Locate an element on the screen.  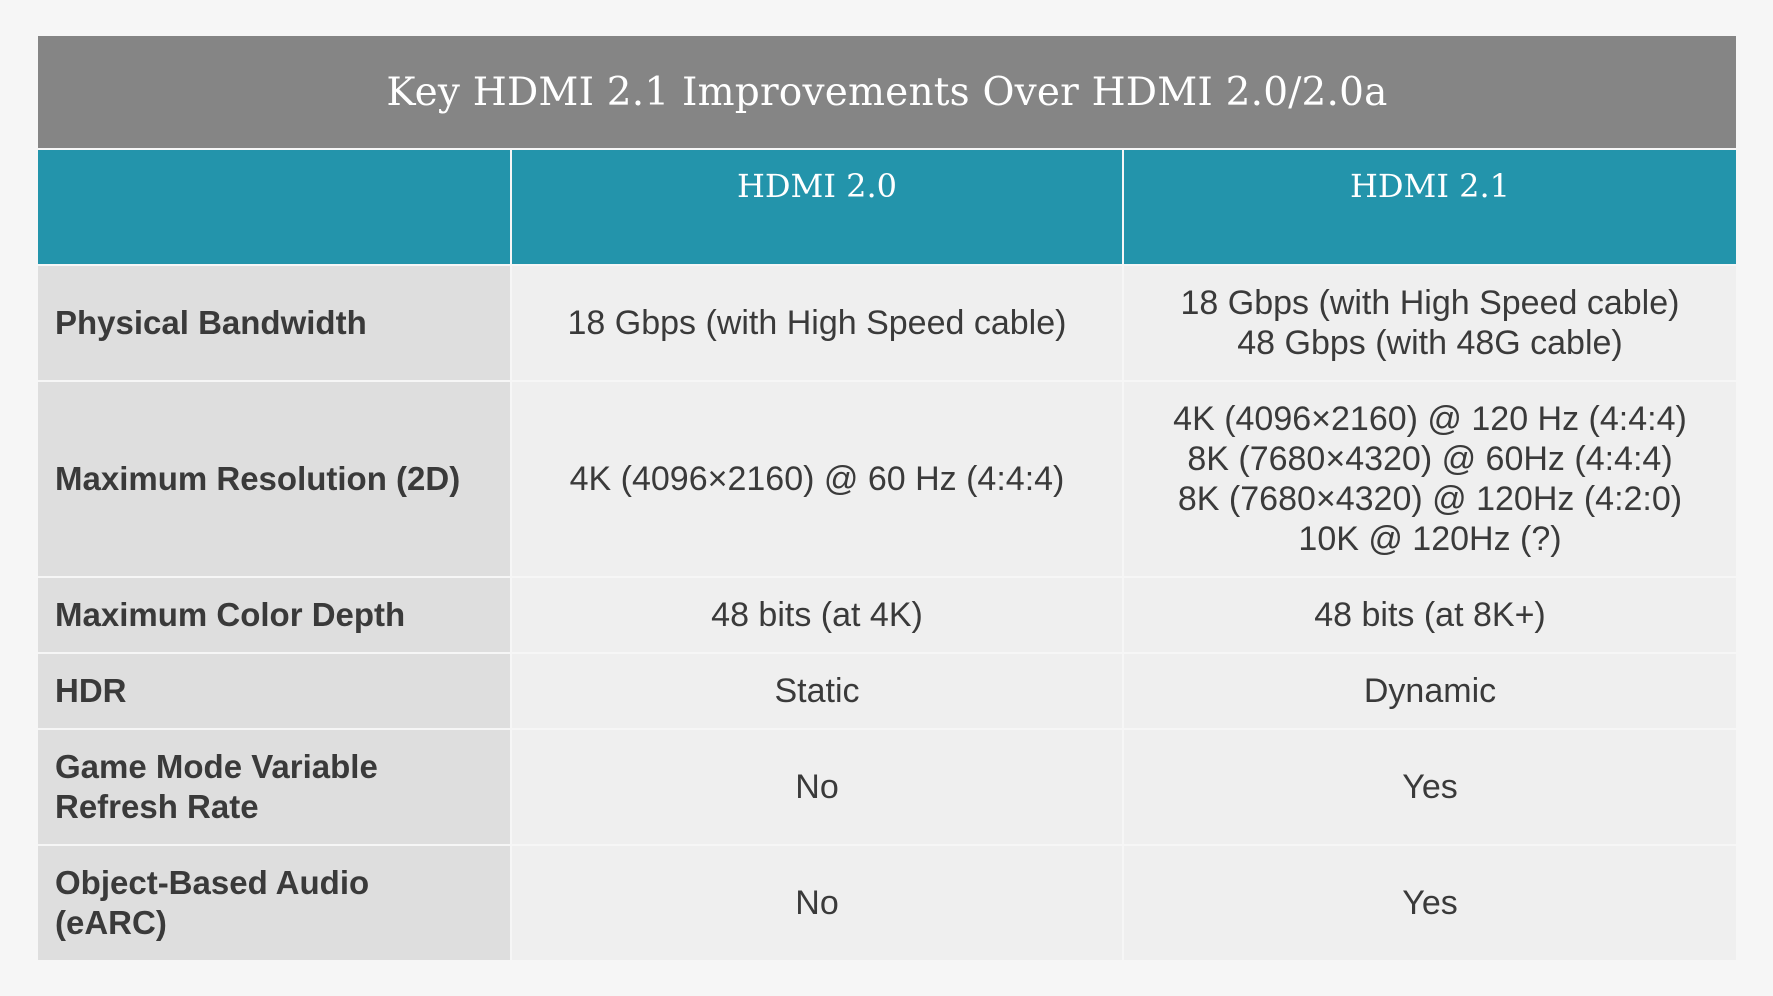
label-line: Game Mode Variable is located at coordinates (216, 766).